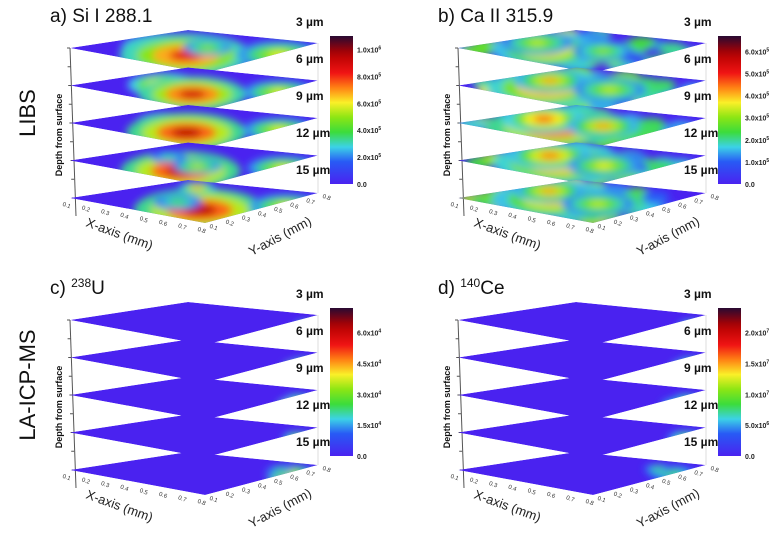 This screenshot has width=775, height=544. I want to click on x-tick-label: 0.8, so click(589, 231).